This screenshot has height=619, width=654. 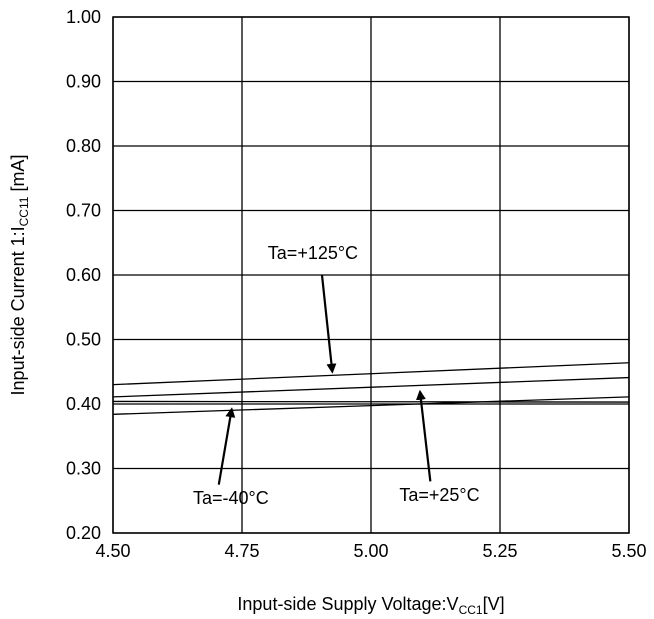 What do you see at coordinates (112, 551) in the screenshot?
I see `x-tick-label: 4.50` at bounding box center [112, 551].